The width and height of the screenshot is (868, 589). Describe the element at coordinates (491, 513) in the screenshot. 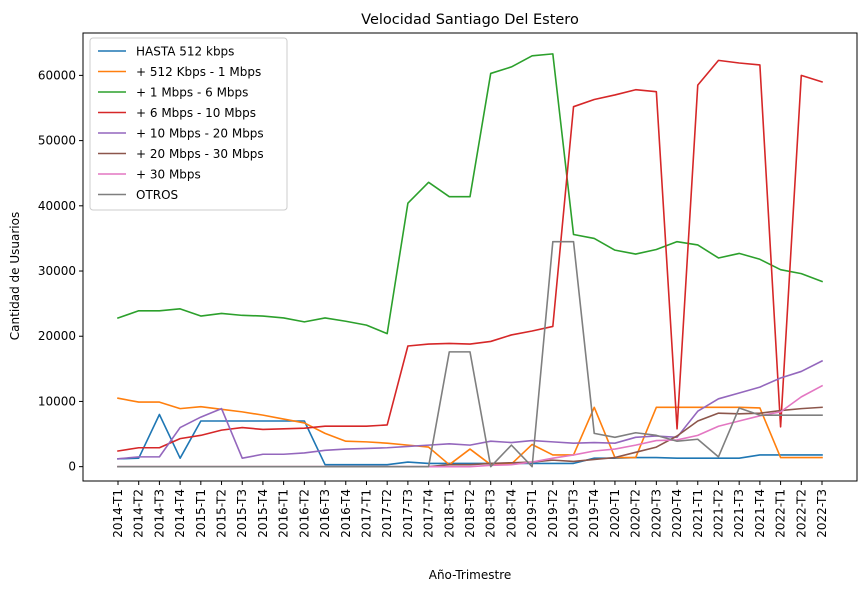

I see `x-tick-label: 2018-T3` at that location.